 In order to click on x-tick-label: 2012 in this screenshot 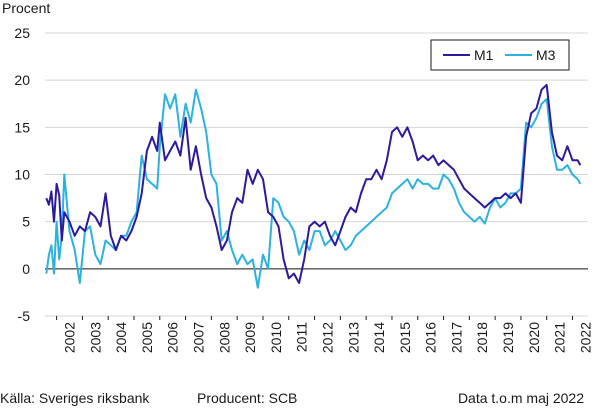, I will do `click(327, 337)`.